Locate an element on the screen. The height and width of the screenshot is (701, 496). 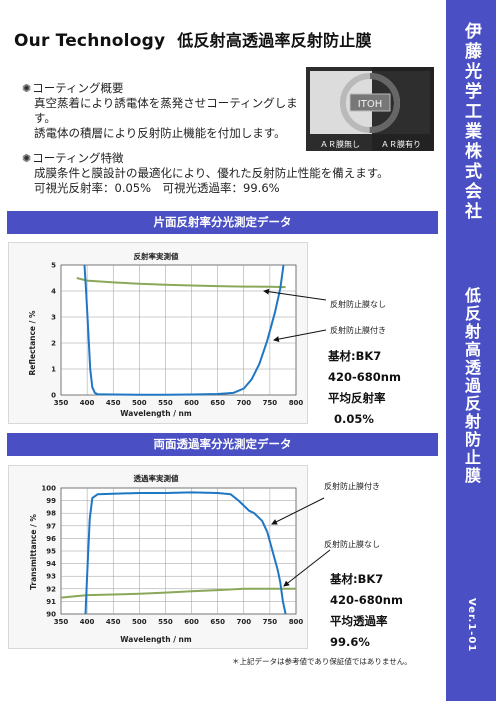
reflect-label-coated: 反射防止膜付き is located at coordinates (358, 330).